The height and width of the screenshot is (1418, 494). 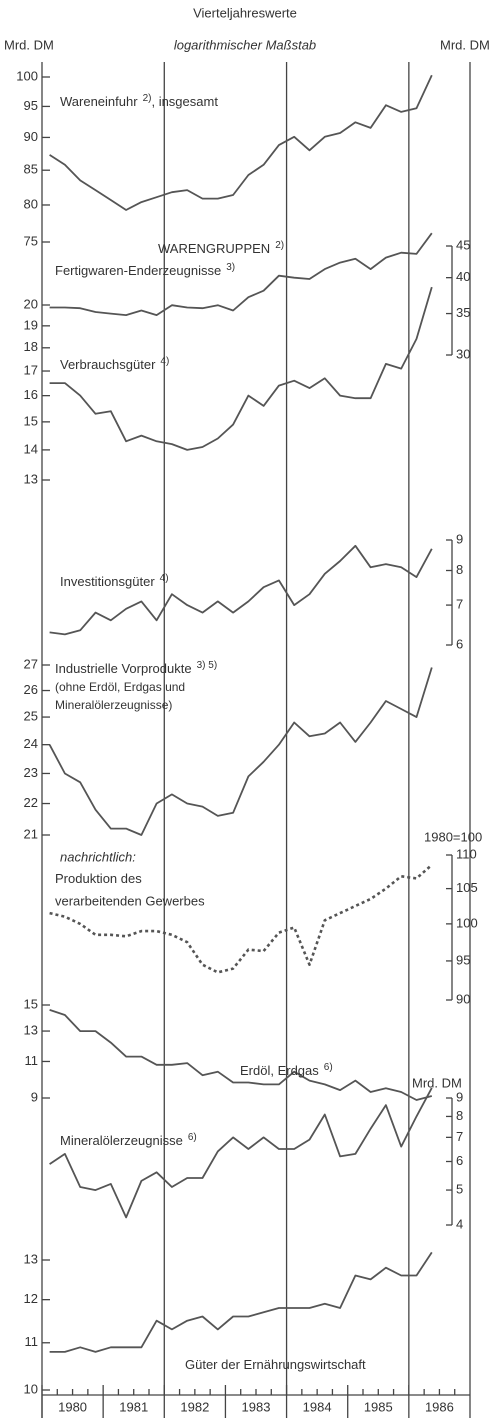 I want to click on y-tick-label: 18, so click(x=31, y=346).